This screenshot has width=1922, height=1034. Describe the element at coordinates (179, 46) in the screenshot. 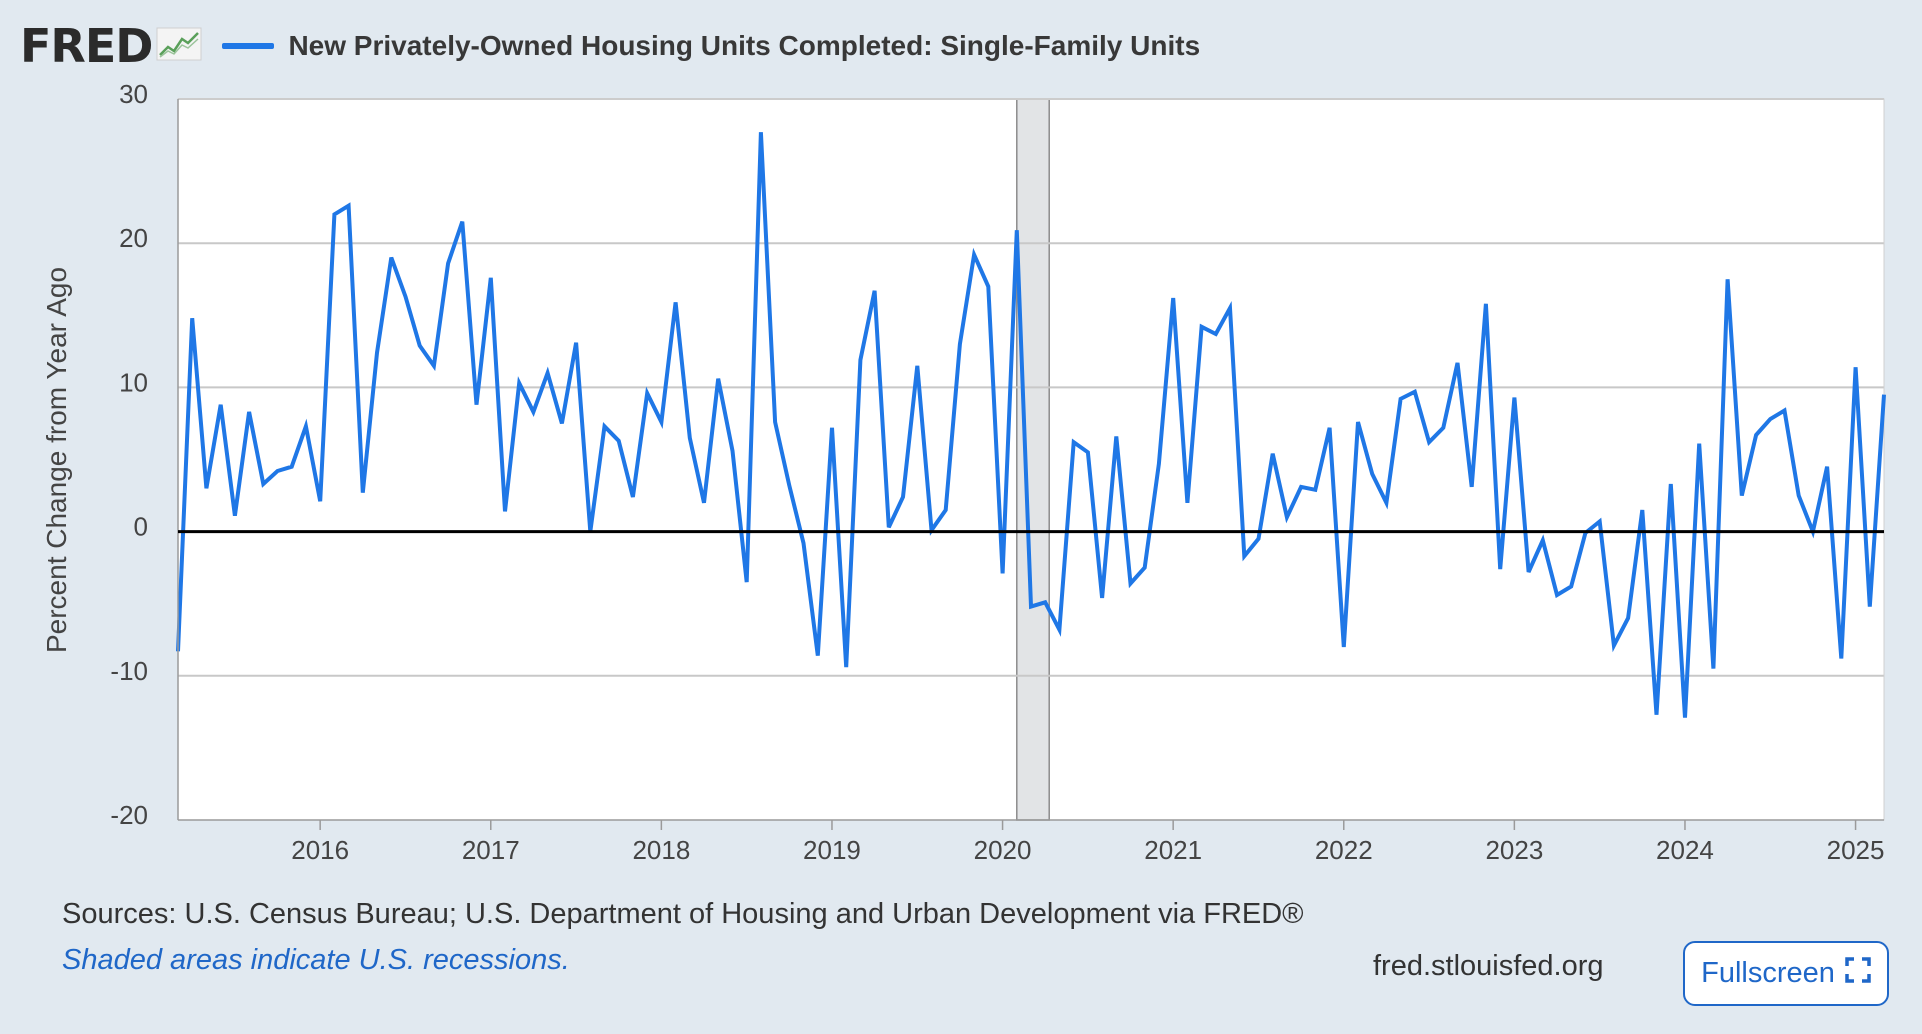

I see `chart-line-icon` at that location.